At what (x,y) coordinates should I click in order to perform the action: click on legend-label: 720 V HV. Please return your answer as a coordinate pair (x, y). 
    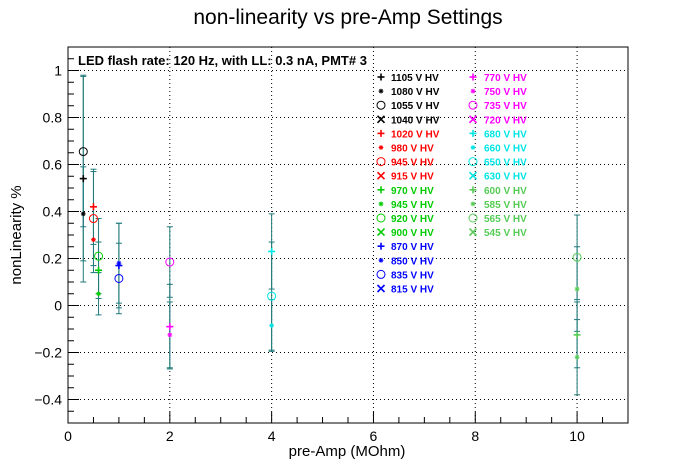
    Looking at the image, I should click on (505, 120).